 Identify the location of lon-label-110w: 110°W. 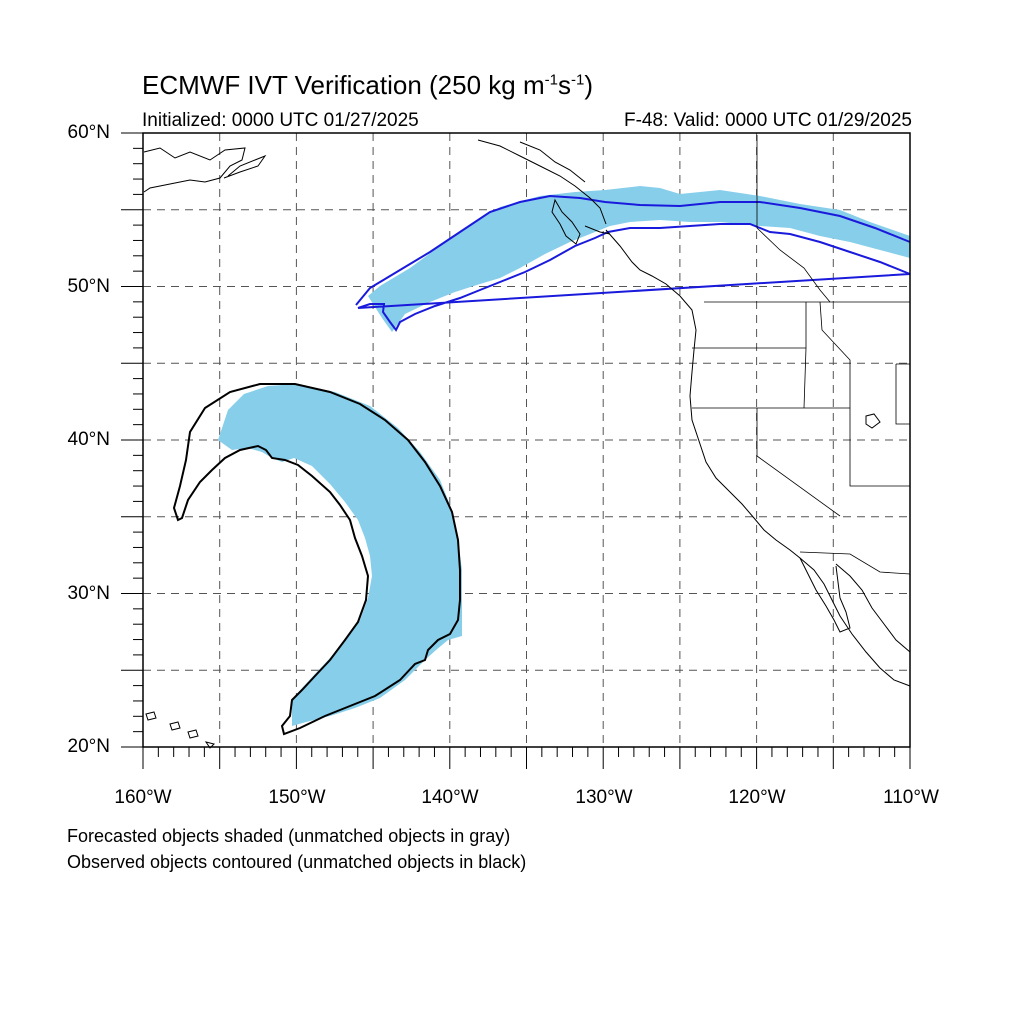
(911, 797).